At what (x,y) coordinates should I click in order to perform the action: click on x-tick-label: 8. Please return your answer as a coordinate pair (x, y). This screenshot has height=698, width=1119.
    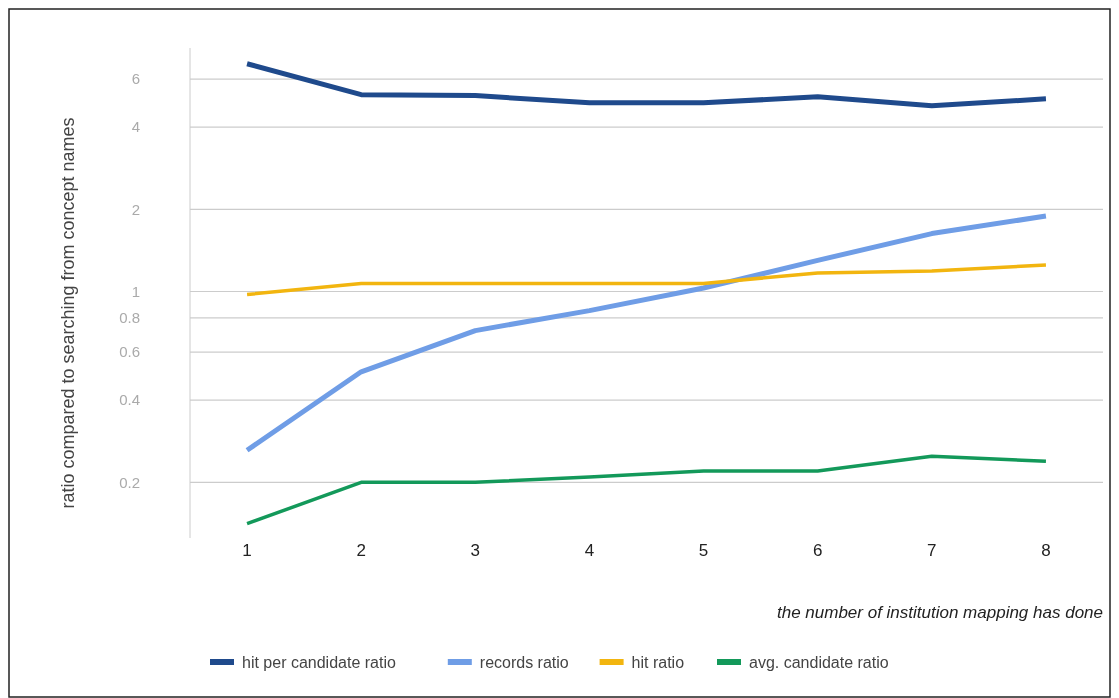
    Looking at the image, I should click on (1046, 550).